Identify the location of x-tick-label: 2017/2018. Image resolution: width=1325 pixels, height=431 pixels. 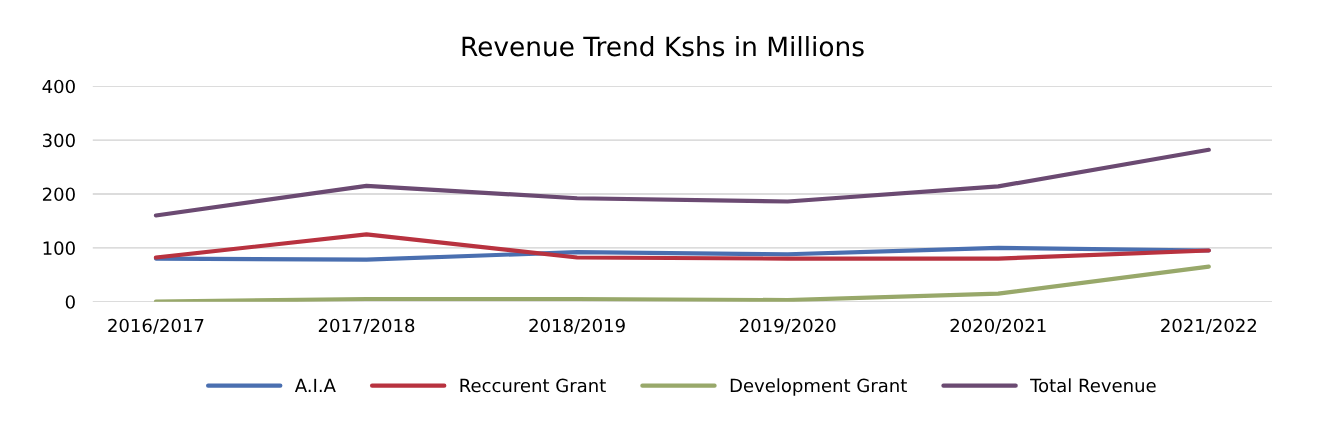
(366, 326).